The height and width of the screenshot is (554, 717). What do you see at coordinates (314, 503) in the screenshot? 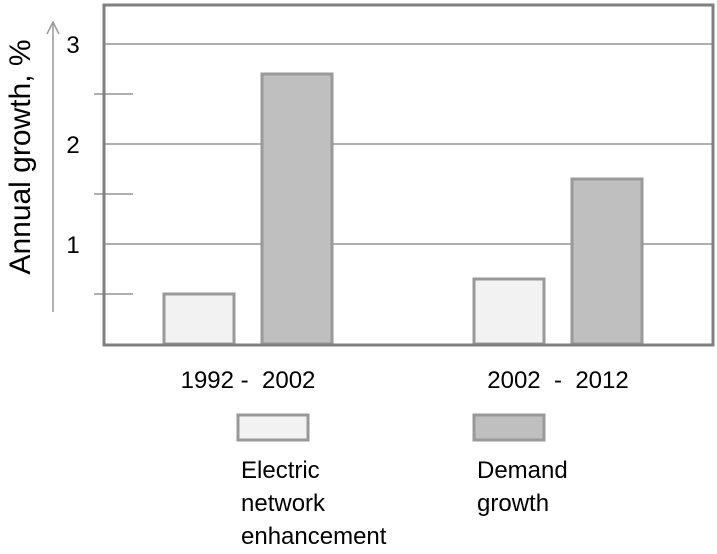
I see `legend-label-electric-network-enhancement: Electric network enhancement` at bounding box center [314, 503].